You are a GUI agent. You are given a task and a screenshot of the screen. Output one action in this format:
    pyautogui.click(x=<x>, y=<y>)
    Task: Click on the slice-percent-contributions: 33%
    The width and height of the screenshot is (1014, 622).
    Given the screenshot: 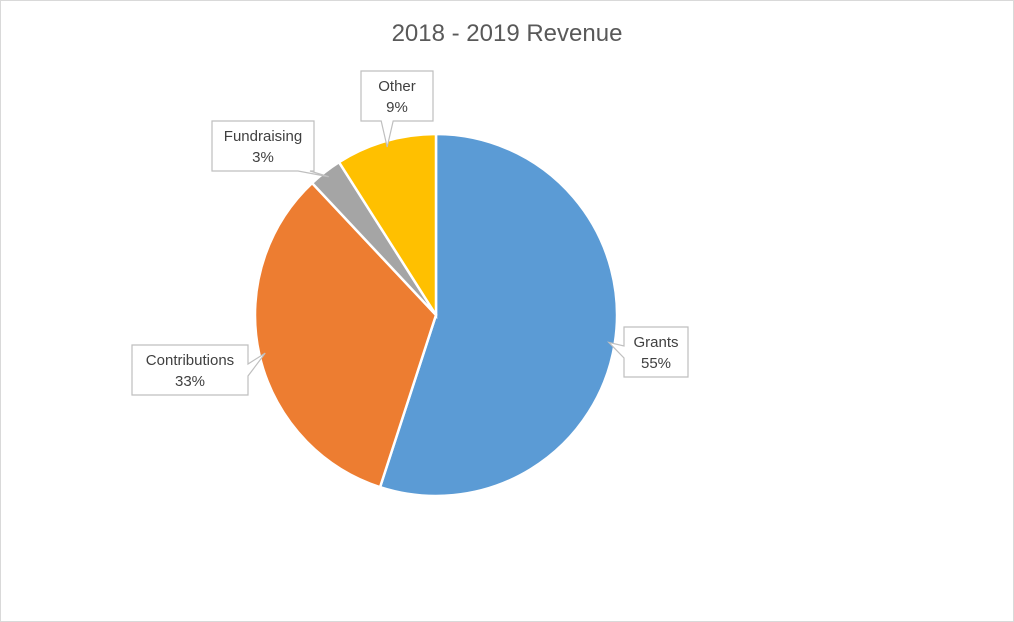 What is the action you would take?
    pyautogui.click(x=190, y=381)
    